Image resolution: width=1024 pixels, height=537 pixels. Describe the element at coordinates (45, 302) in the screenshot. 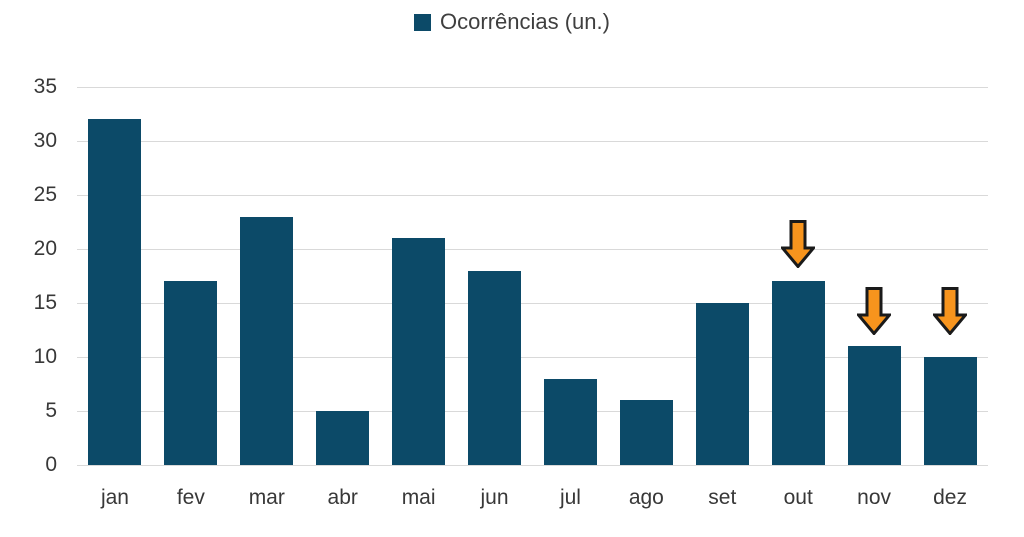

I see `y-tick-label: 15` at that location.